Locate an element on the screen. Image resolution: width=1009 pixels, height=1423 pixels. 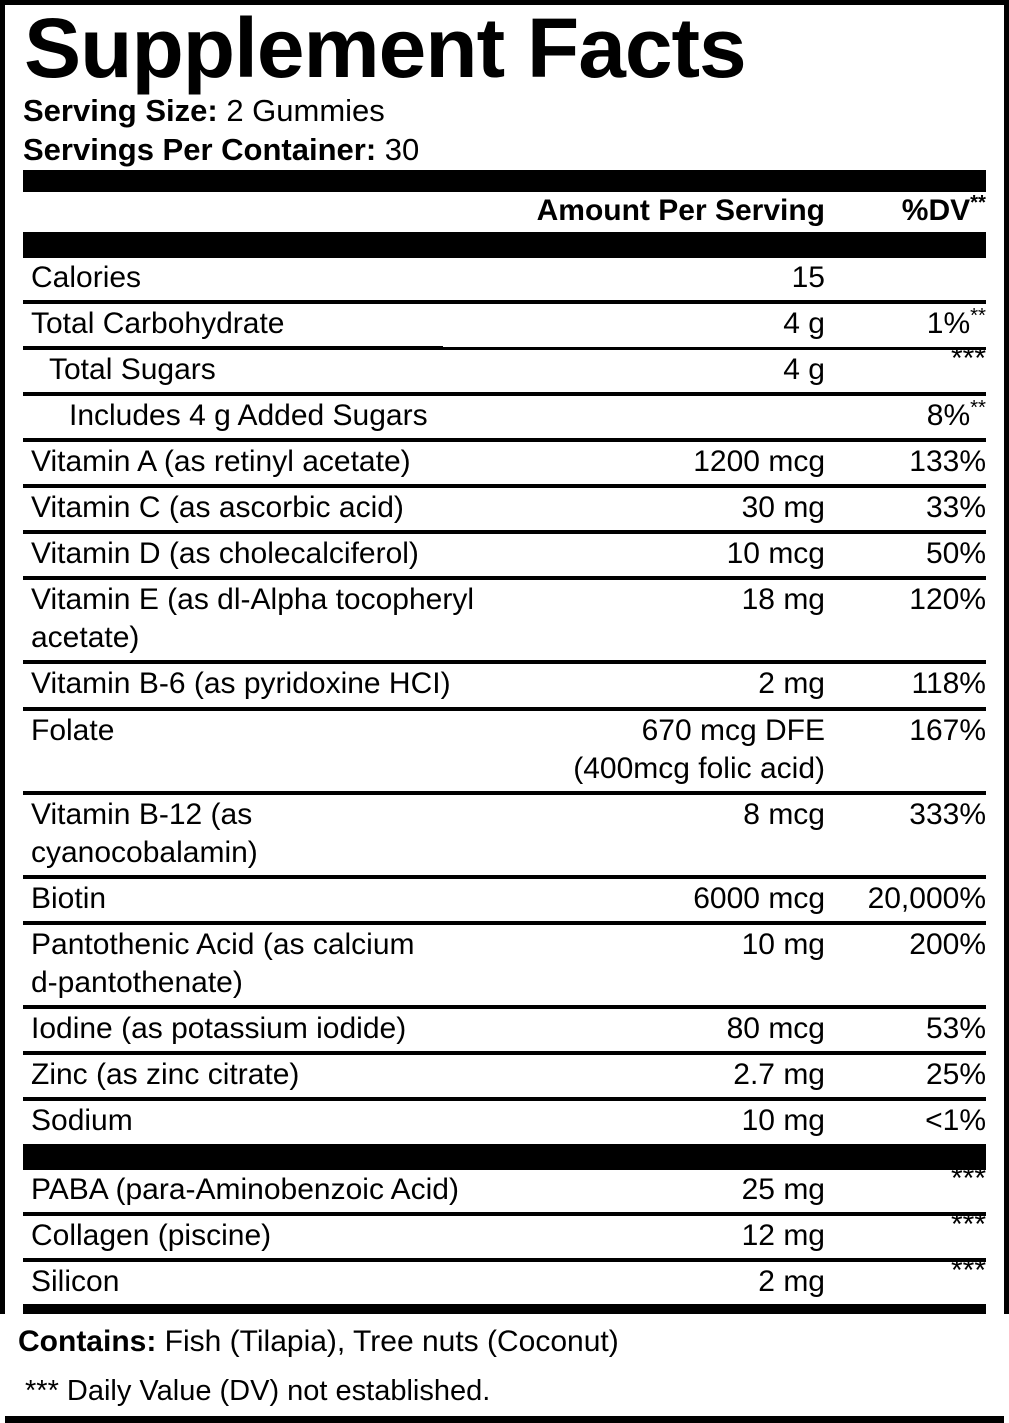
nutrient-daily-value: 50% is located at coordinates (908, 554).